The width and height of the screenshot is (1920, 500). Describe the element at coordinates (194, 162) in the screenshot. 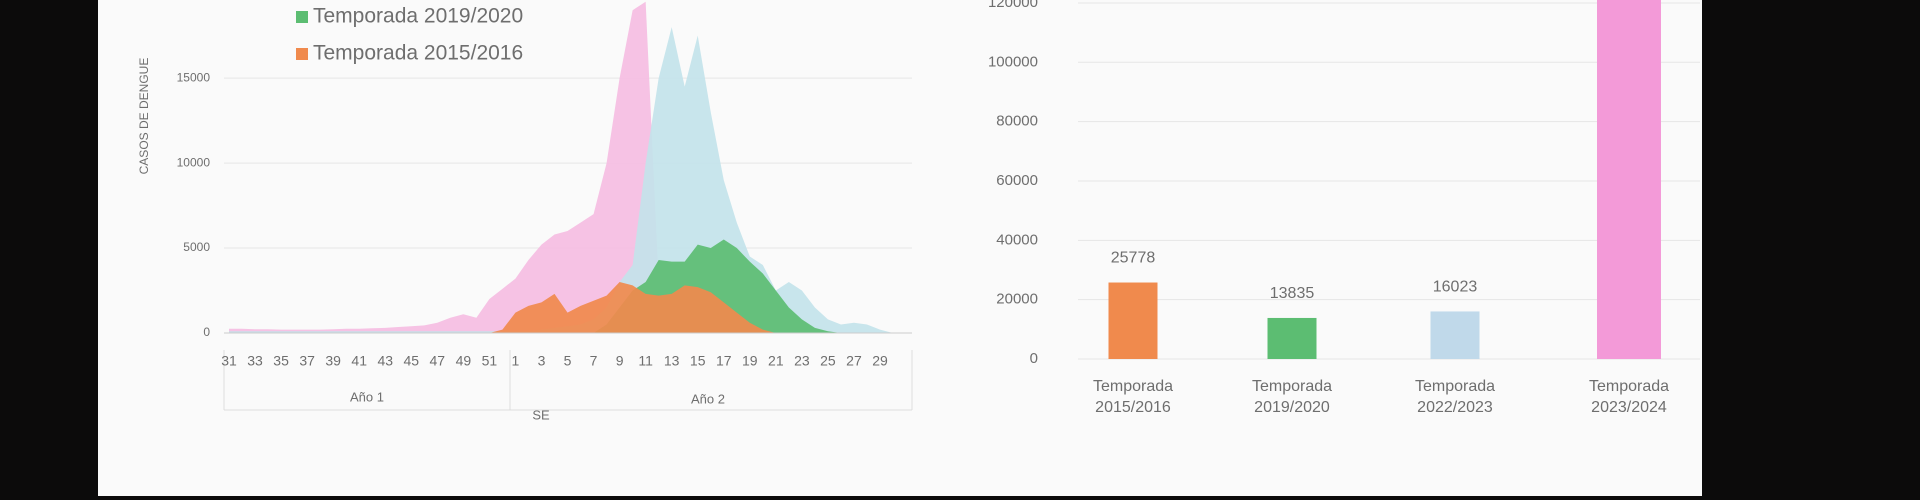

I see `y-tick-label: 10000` at that location.